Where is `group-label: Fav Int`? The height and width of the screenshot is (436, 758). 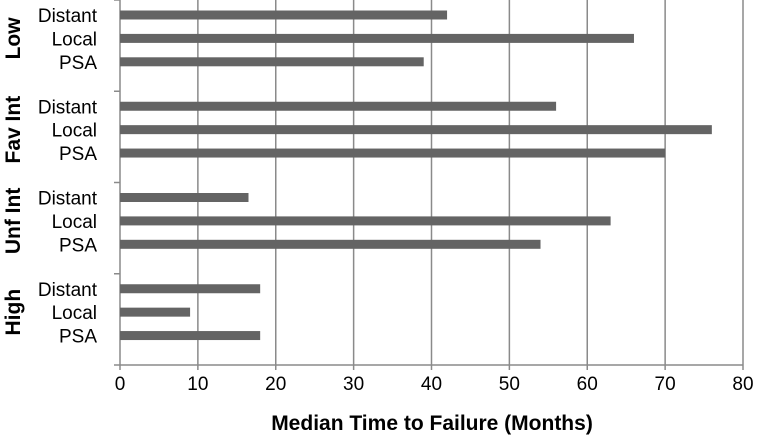
group-label: Fav Int is located at coordinates (13, 130).